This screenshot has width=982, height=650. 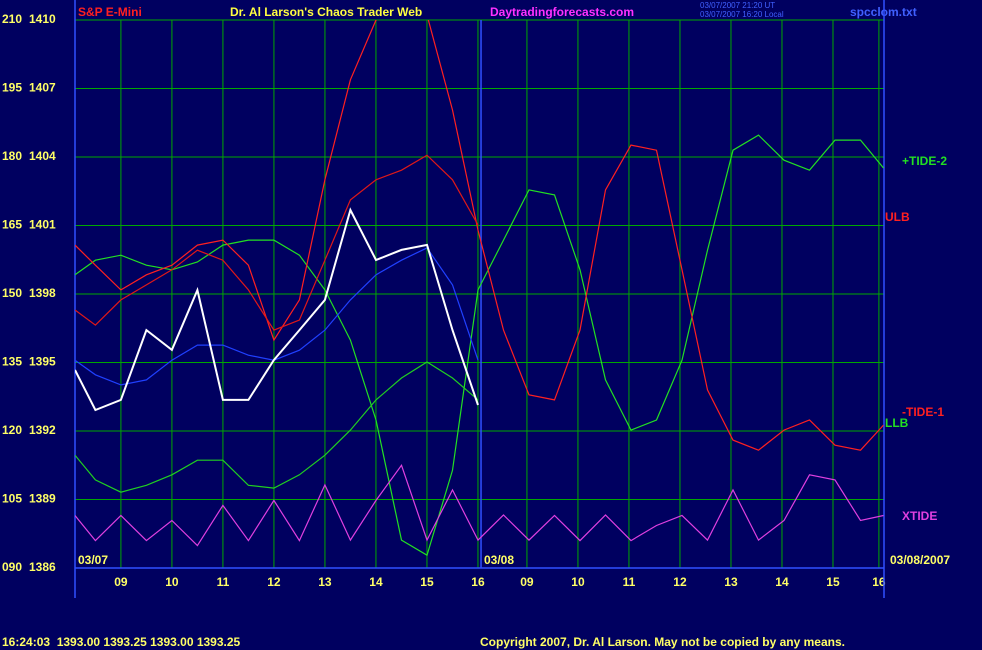 What do you see at coordinates (12, 567) in the screenshot?
I see `y-tick-label: 090` at bounding box center [12, 567].